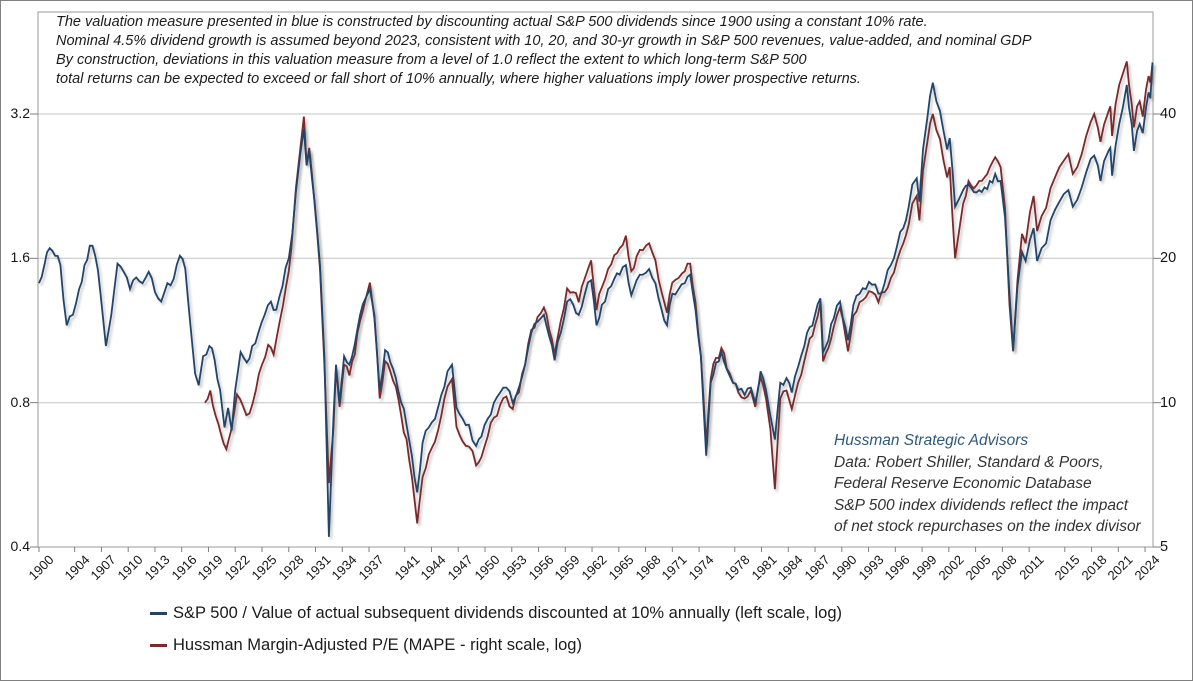 The width and height of the screenshot is (1193, 681). Describe the element at coordinates (963, 483) in the screenshot. I see `source-note-line-2: Federal Reserve Economic Database` at that location.